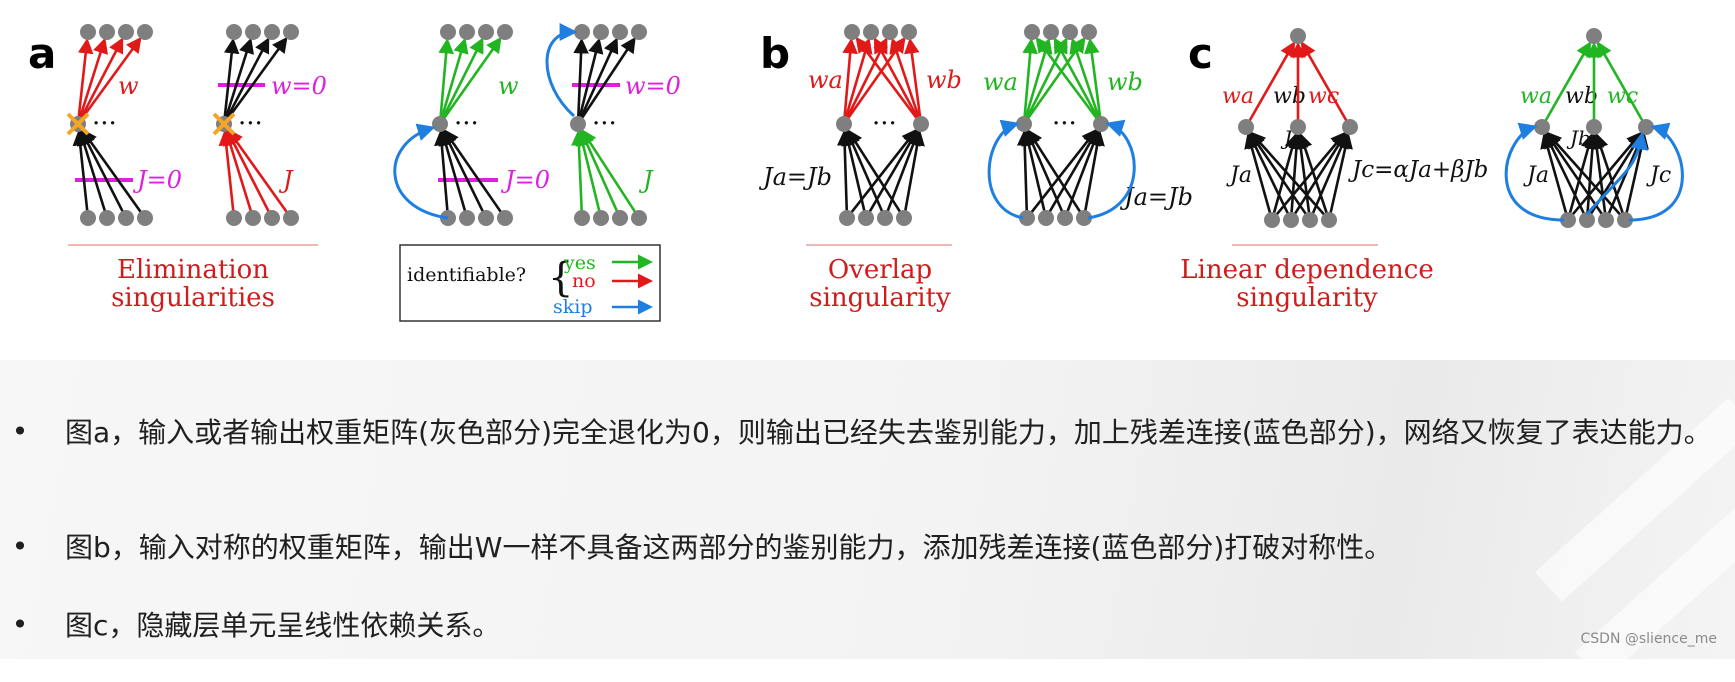 This screenshot has height=682, width=1735. I want to click on label-wa-green: wa, so click(1000, 82).